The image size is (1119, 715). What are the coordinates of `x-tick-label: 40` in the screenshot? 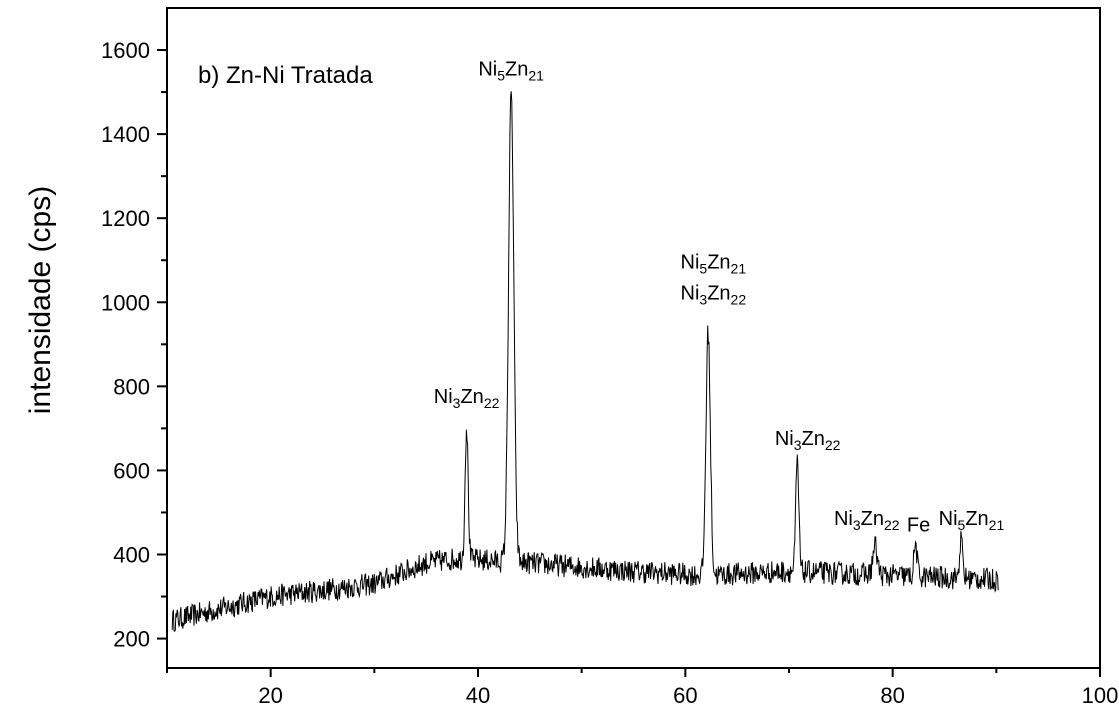 It's located at (478, 695).